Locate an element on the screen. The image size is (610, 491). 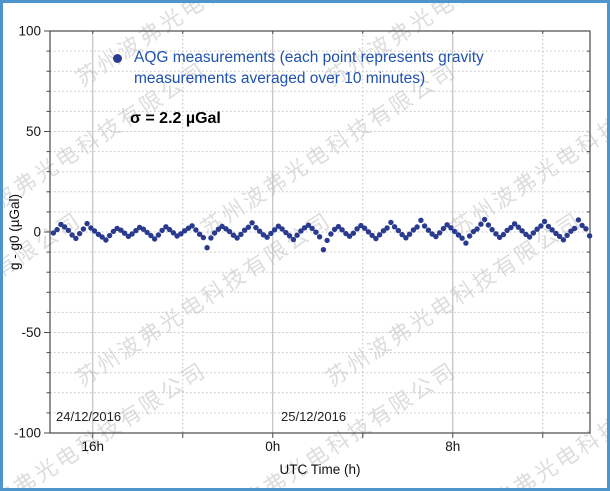
tick-label: -50 is located at coordinates (31, 332).